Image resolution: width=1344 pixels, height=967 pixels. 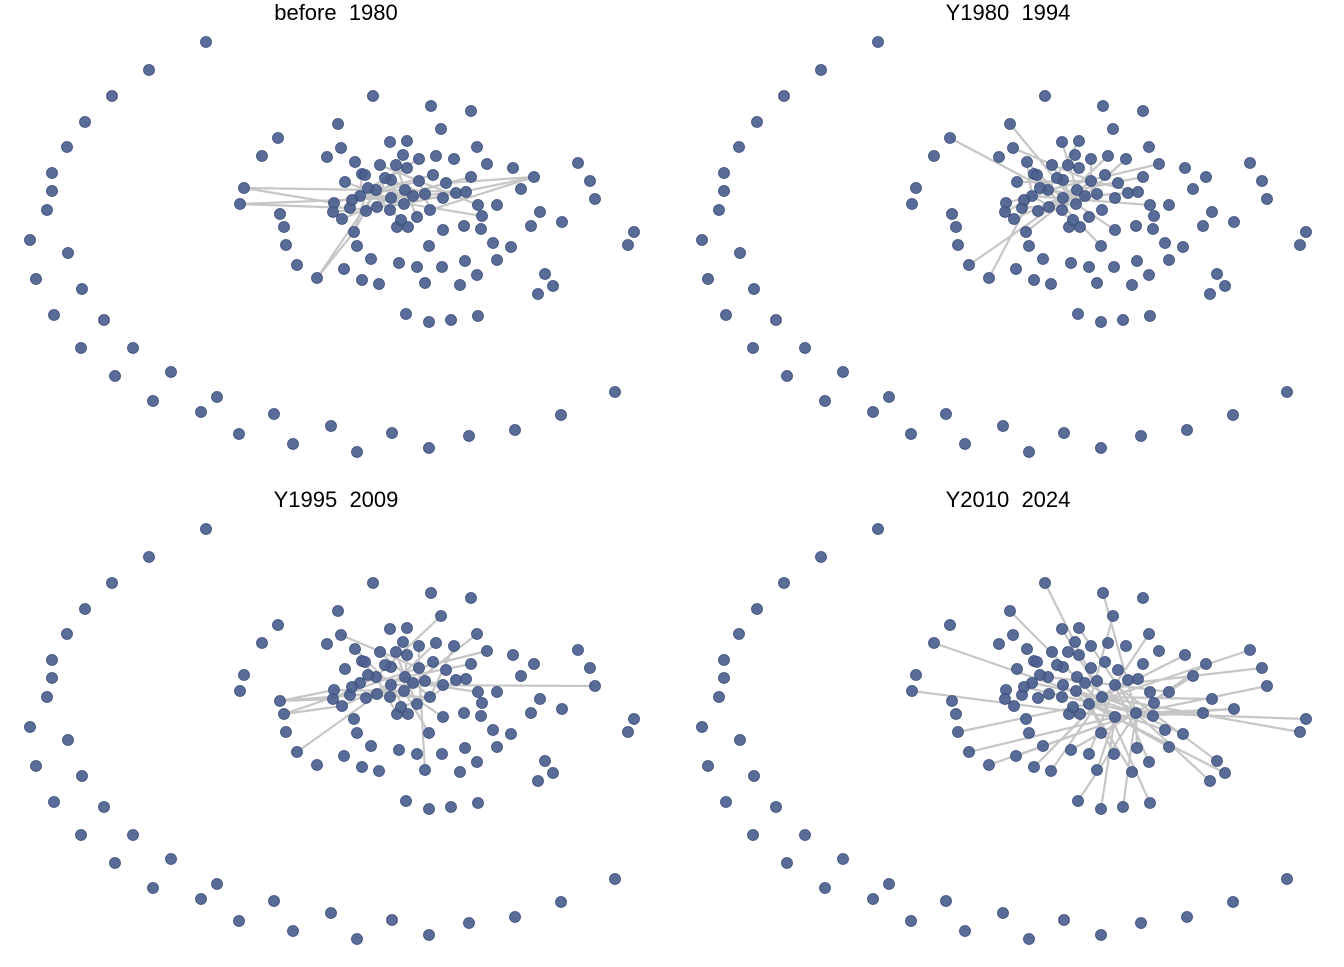 I want to click on panel-title: Y1980 1994, so click(x=1008, y=12).